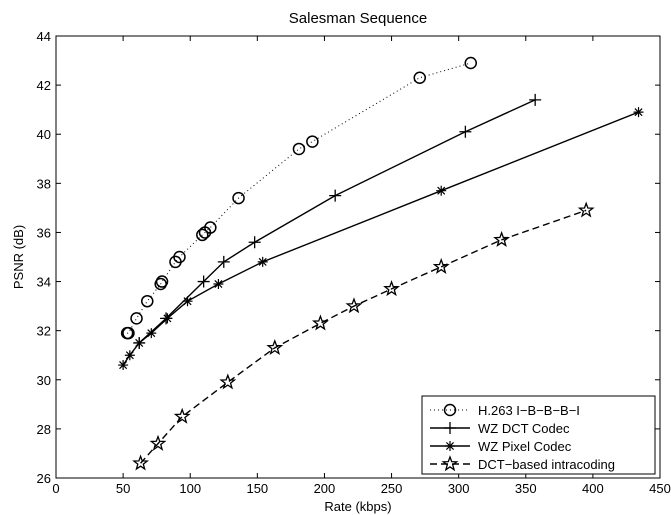 The width and height of the screenshot is (671, 515). Describe the element at coordinates (593, 488) in the screenshot. I see `x-tick-label: 400` at that location.